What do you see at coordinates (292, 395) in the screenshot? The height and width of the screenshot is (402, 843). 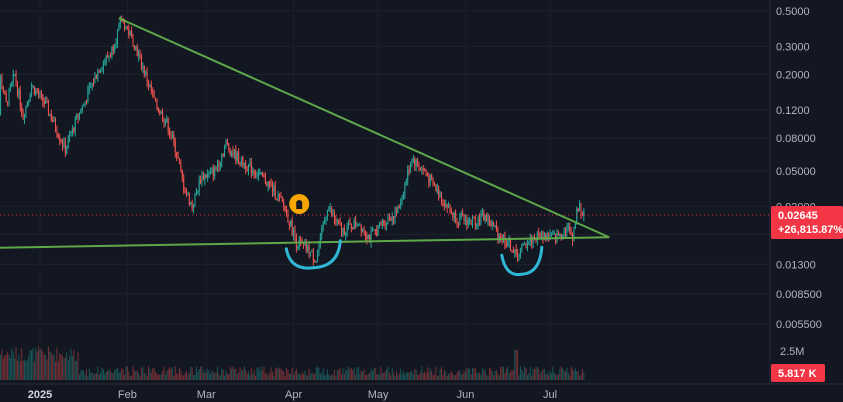 I see `time-axis: 2025 Feb Mar Apr May Jun Jul` at bounding box center [292, 395].